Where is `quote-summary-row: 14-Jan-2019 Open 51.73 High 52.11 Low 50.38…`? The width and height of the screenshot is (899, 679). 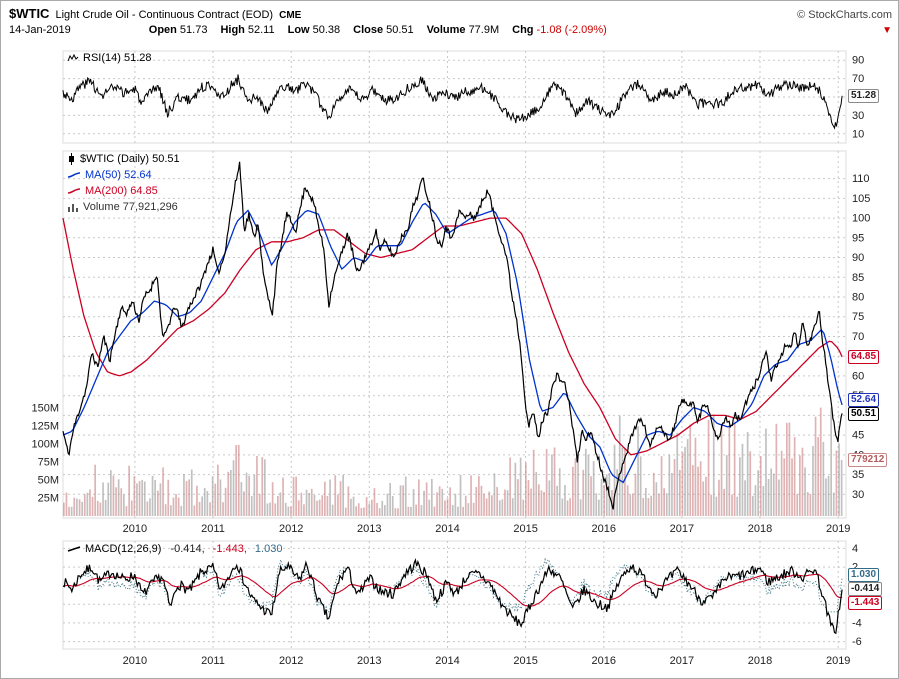 quote-summary-row: 14-Jan-2019 Open 51.73 High 52.11 Low 50.38… is located at coordinates (450, 30).